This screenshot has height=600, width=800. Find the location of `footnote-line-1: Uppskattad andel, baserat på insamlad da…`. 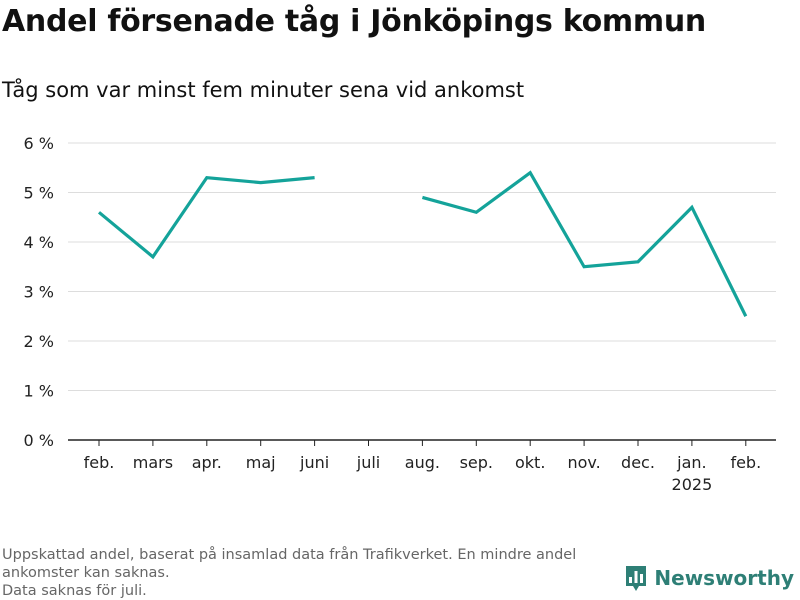

footnote-line-1: Uppskattad andel, baserat på insamlad da… is located at coordinates (289, 564).